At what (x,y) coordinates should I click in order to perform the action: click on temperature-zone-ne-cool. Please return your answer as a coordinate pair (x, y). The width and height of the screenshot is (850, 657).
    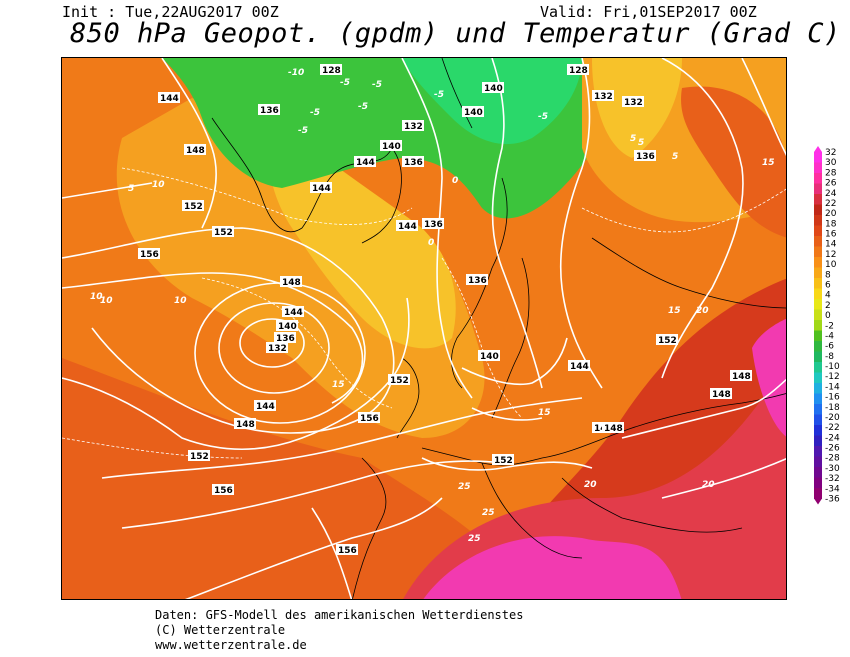
    Looking at the image, I should click on (637, 108).